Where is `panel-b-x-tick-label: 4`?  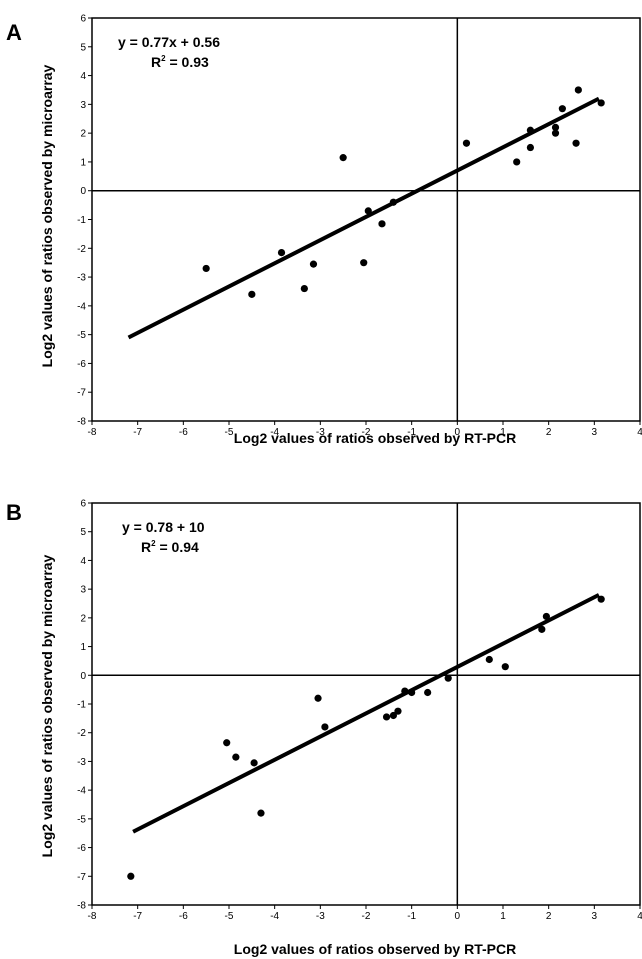 panel-b-x-tick-label: 4 is located at coordinates (639, 916).